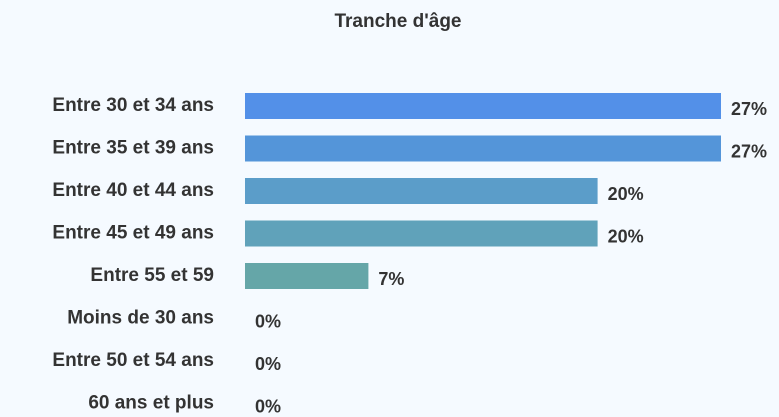 This screenshot has height=417, width=779. Describe the element at coordinates (391, 279) in the screenshot. I see `value-label: 7%` at that location.